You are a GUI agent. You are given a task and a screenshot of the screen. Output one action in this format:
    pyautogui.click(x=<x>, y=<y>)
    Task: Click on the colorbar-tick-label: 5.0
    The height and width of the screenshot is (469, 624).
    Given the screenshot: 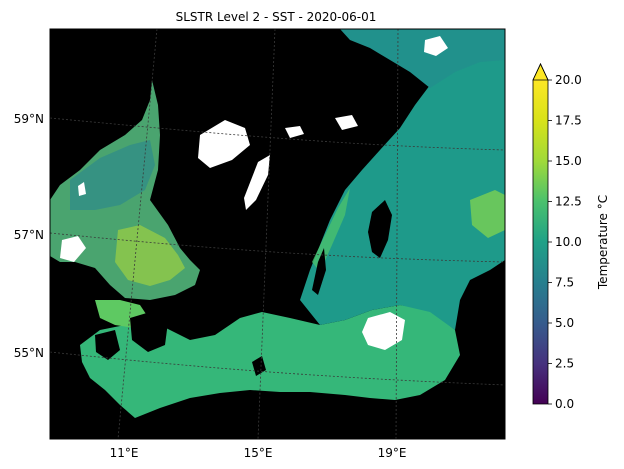 What is the action you would take?
    pyautogui.click(x=564, y=323)
    